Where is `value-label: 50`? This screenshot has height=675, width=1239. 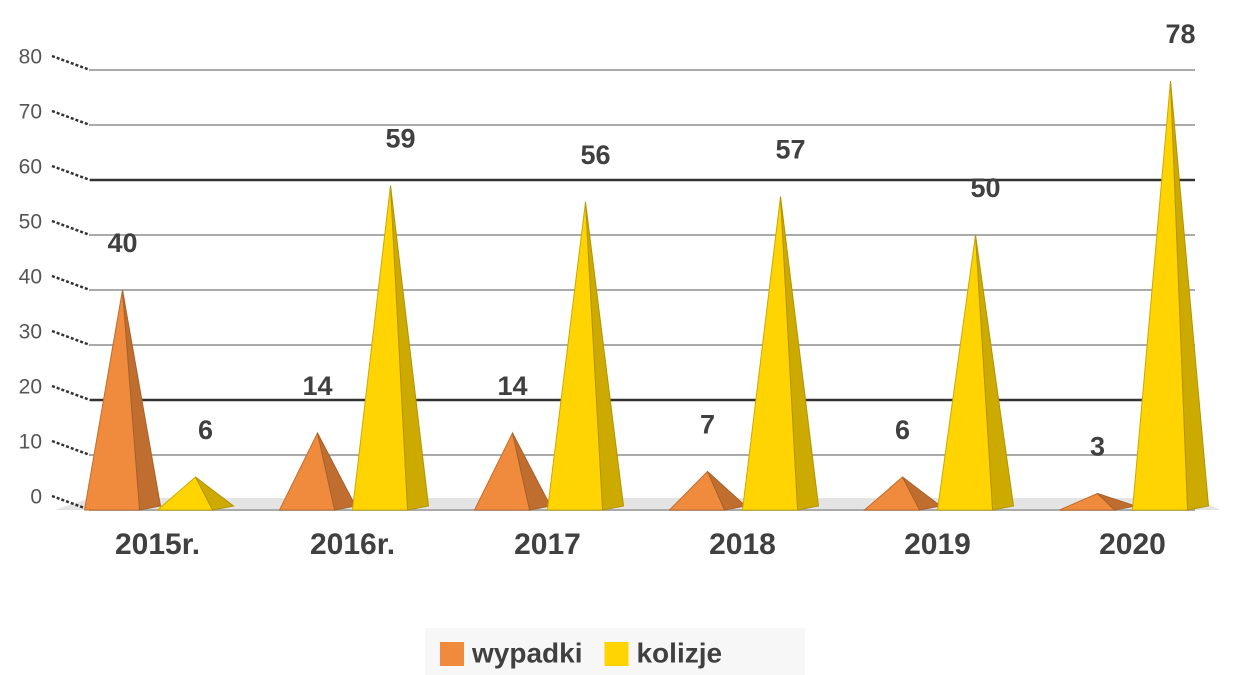 value-label: 50 is located at coordinates (985, 188).